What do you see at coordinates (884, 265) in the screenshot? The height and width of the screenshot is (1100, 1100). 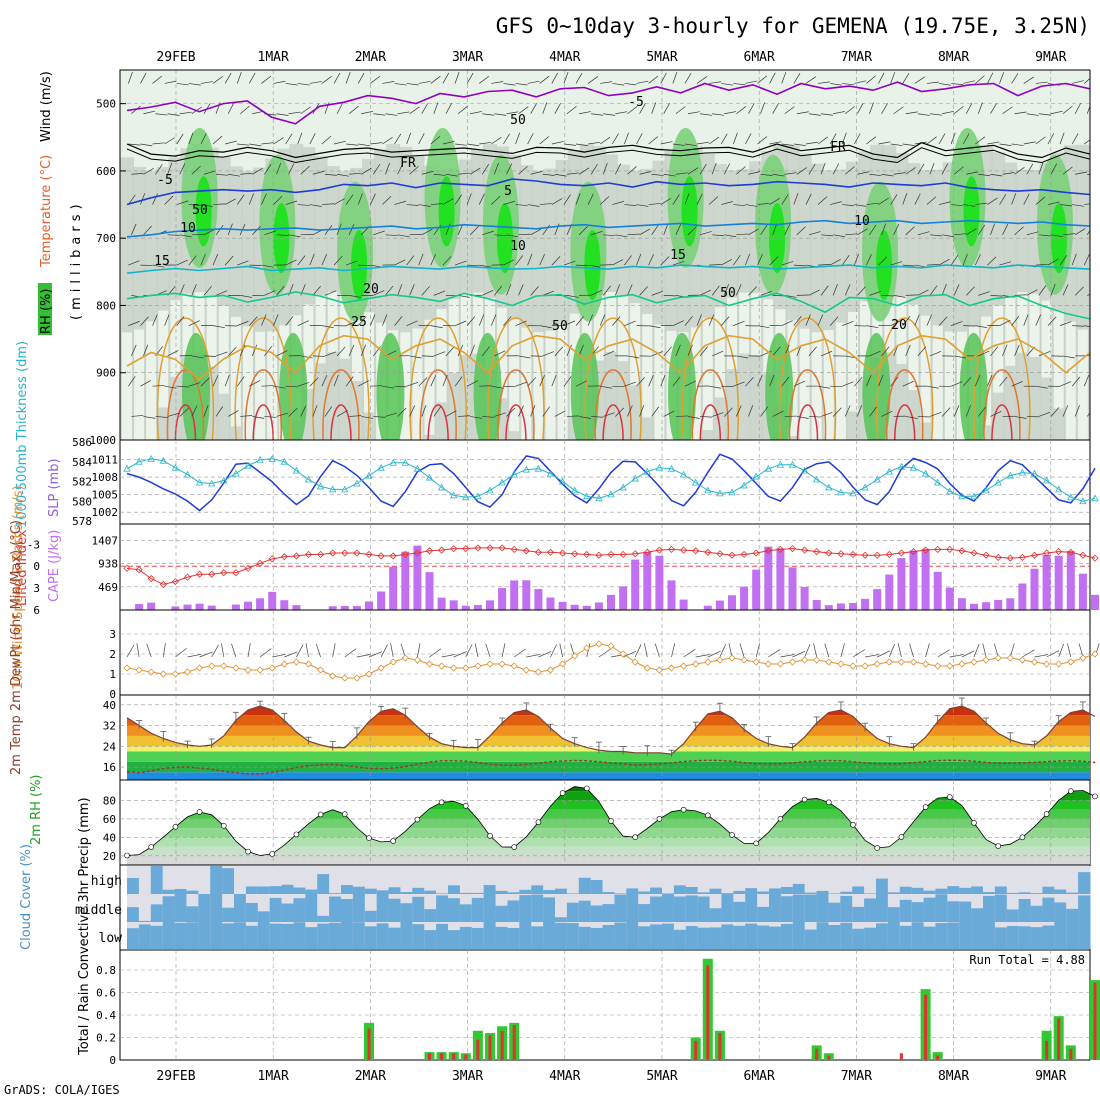 I see `rh-peak-blob` at bounding box center [884, 265].